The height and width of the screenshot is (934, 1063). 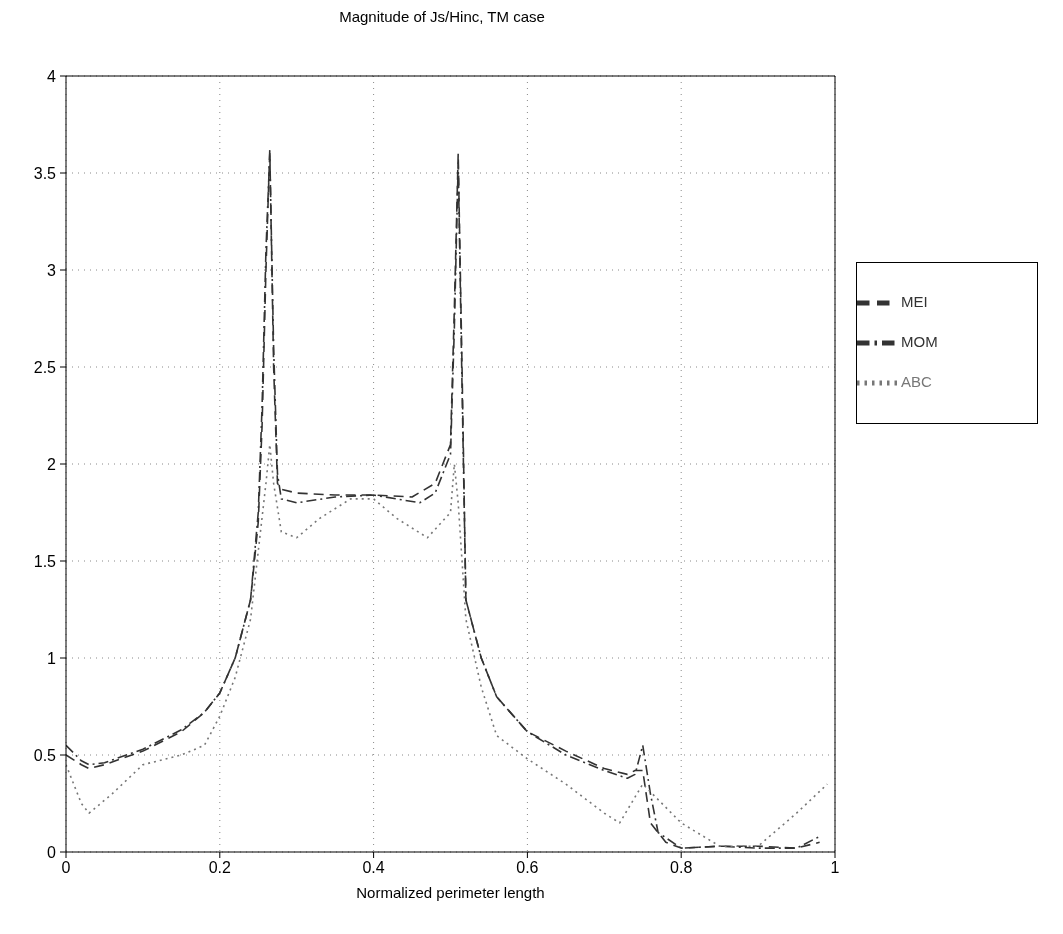 I want to click on y-tick-label: 1, so click(x=52, y=658).